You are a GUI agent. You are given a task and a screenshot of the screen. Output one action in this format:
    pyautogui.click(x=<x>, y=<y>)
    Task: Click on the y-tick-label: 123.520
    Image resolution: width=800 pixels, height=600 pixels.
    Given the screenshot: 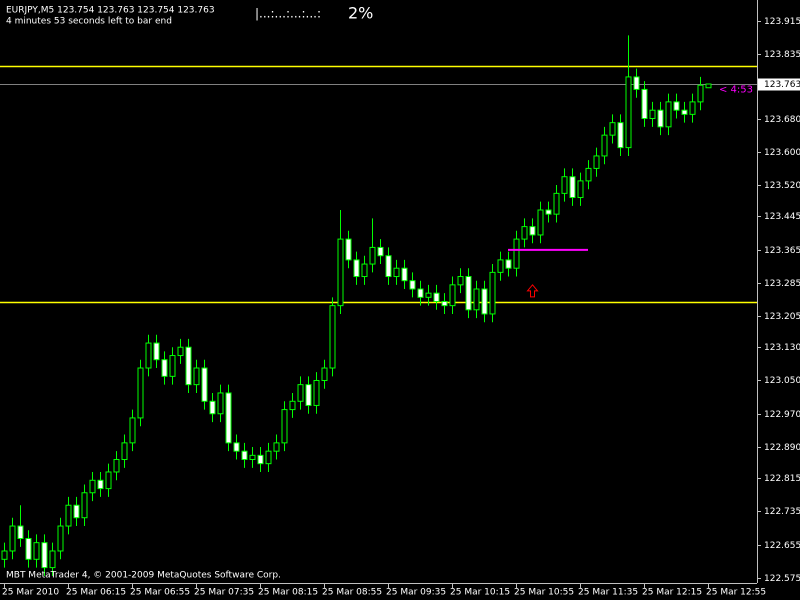 What is the action you would take?
    pyautogui.click(x=782, y=186)
    